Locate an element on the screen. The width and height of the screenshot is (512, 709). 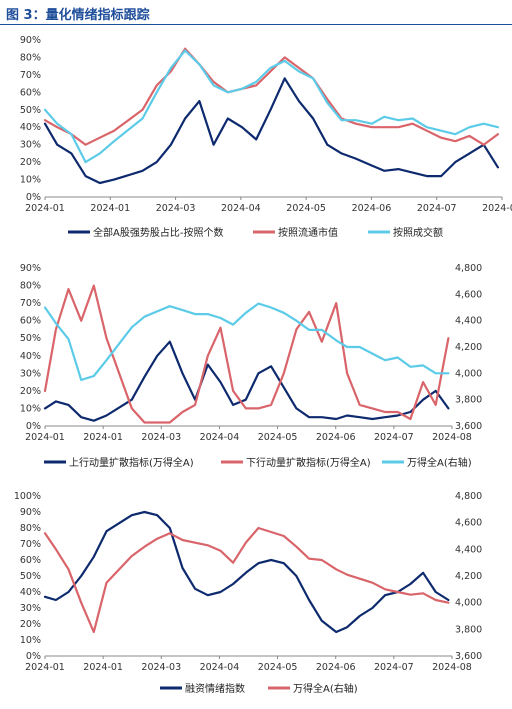
legend-label: 上行动量扩散指标(万得全A) is located at coordinates (131, 462).